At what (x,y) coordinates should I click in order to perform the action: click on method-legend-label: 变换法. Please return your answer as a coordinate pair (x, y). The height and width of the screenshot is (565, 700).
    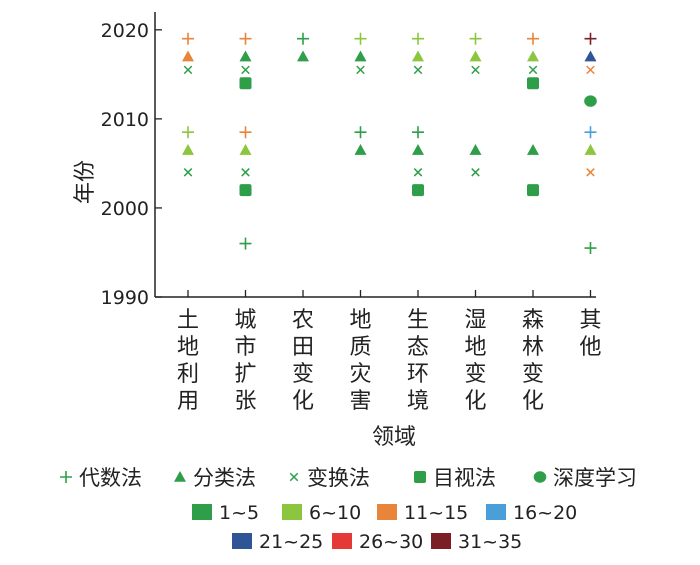
    Looking at the image, I should click on (338, 478).